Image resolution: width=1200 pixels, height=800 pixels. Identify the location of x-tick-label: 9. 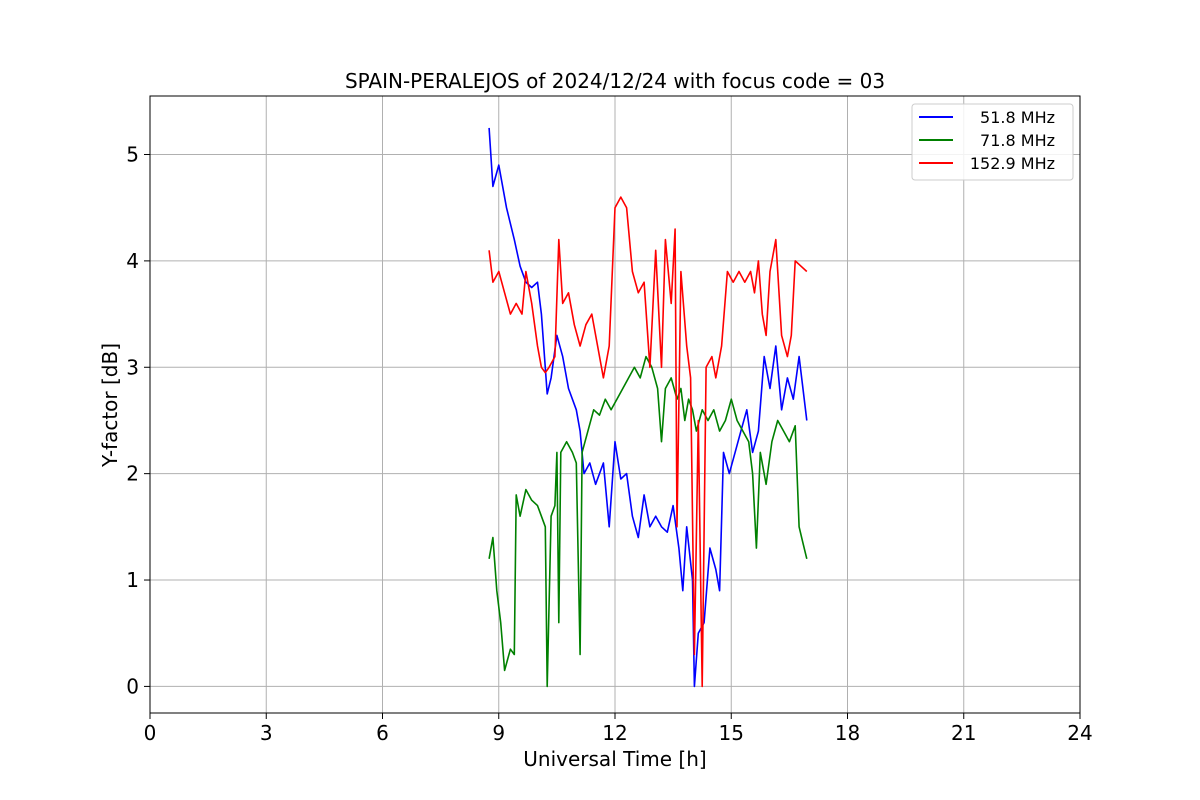
(498, 733).